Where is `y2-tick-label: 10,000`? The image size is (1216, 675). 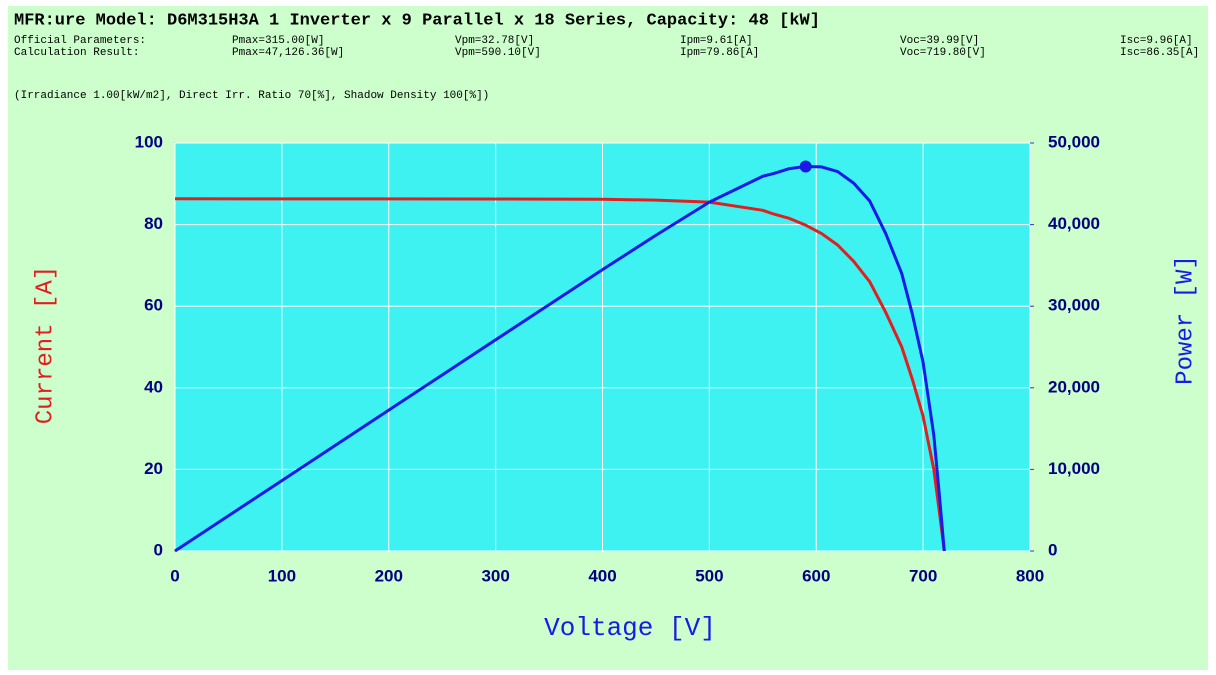
y2-tick-label: 10,000 is located at coordinates (1074, 468).